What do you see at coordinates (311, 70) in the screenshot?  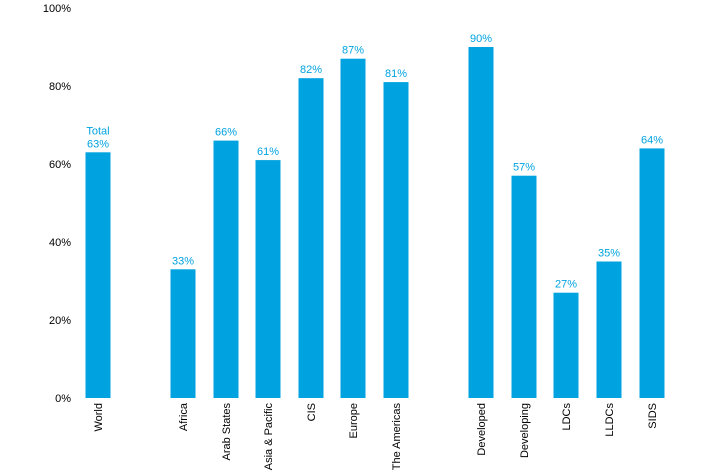 I see `data-label: 82%` at bounding box center [311, 70].